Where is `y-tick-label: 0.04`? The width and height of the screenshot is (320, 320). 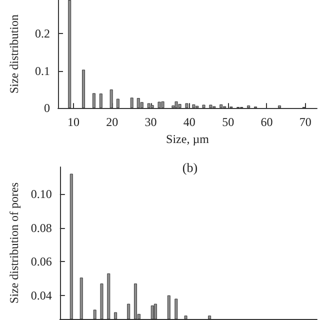
y-tick-label: 0.04 is located at coordinates (41, 295).